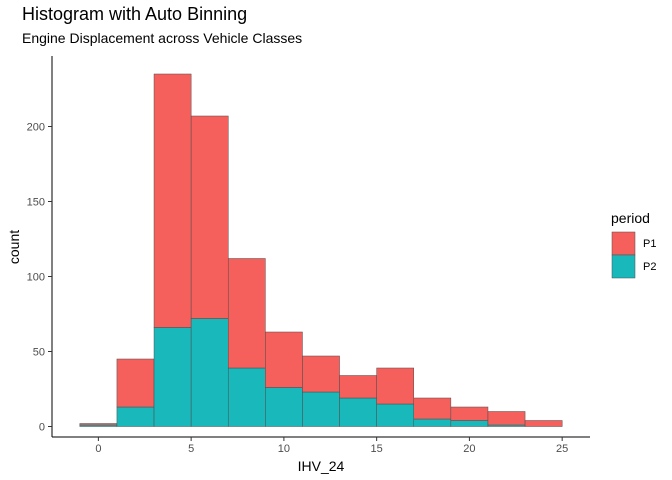  Describe the element at coordinates (623, 266) in the screenshot. I see `legend-key-p2` at that location.